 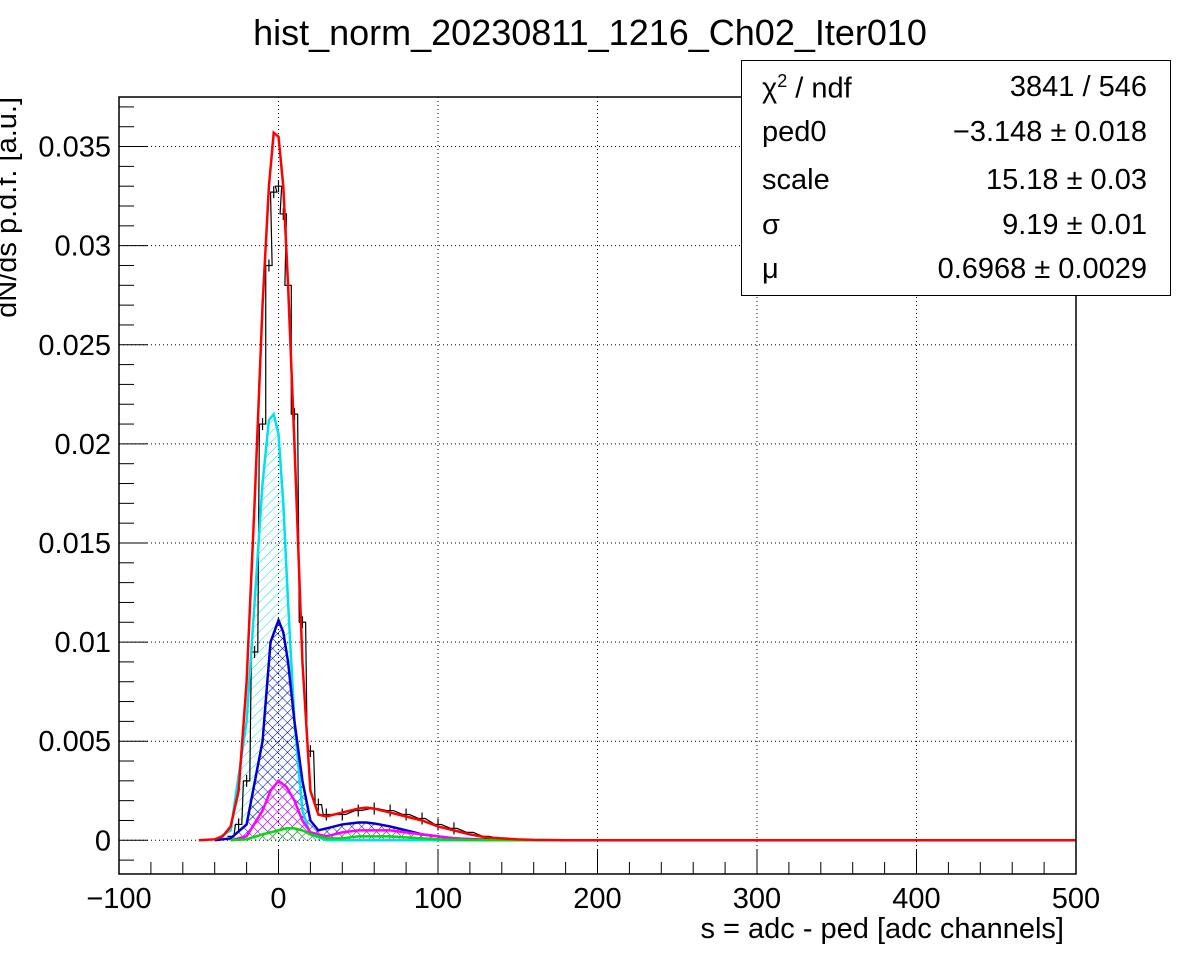 I want to click on y-tick-label: 0.02, so click(x=83, y=445).